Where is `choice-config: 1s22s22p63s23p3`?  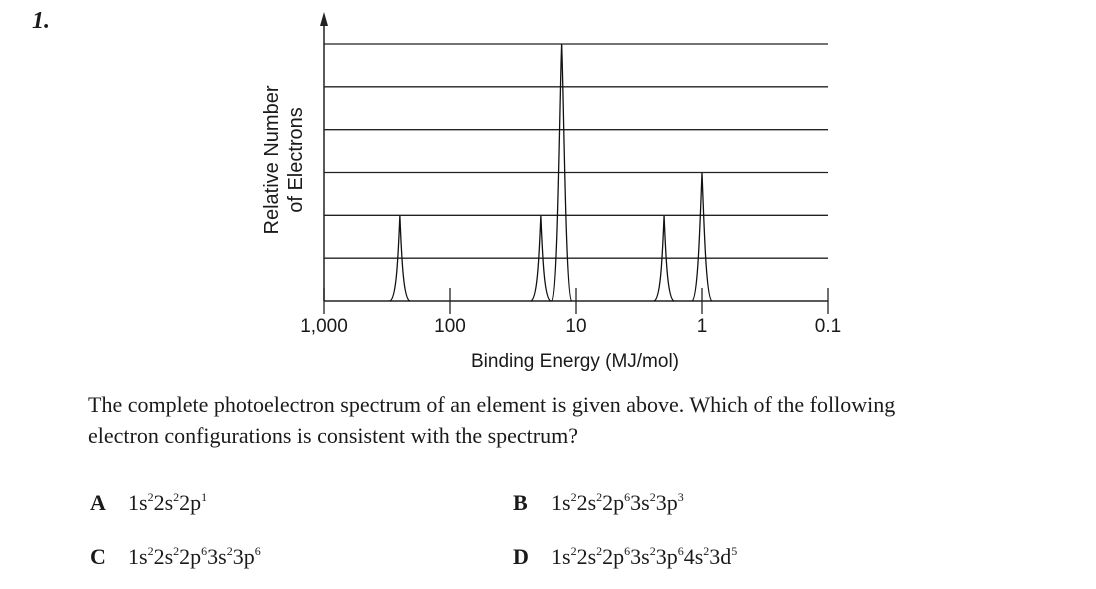
choice-config: 1s22s22p63s23p3 is located at coordinates (617, 502).